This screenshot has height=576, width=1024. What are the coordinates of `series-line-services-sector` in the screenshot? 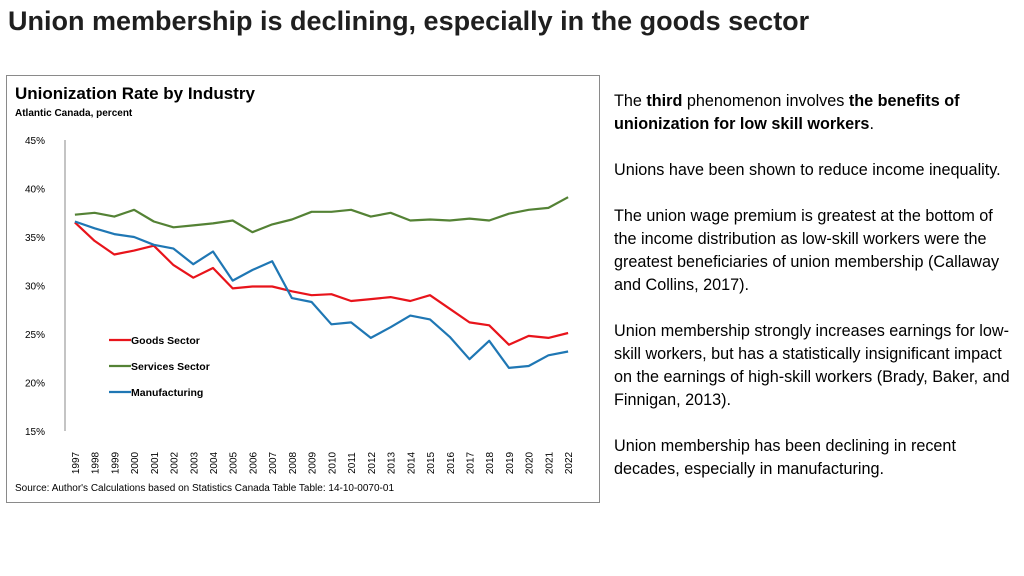 It's located at (321, 215).